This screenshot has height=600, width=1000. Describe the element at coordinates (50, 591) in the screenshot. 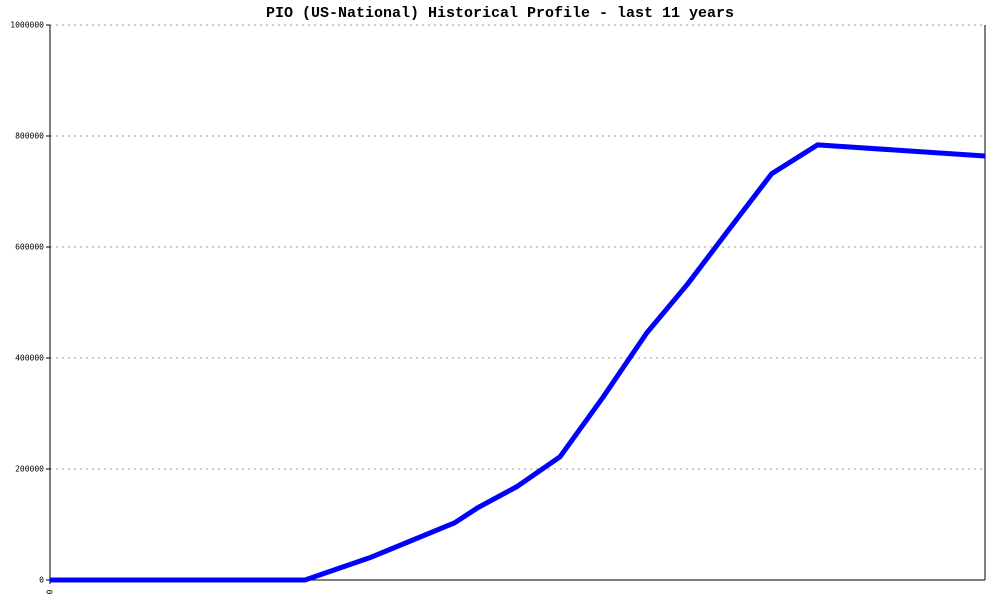

I see `x-tick-label: 0` at that location.